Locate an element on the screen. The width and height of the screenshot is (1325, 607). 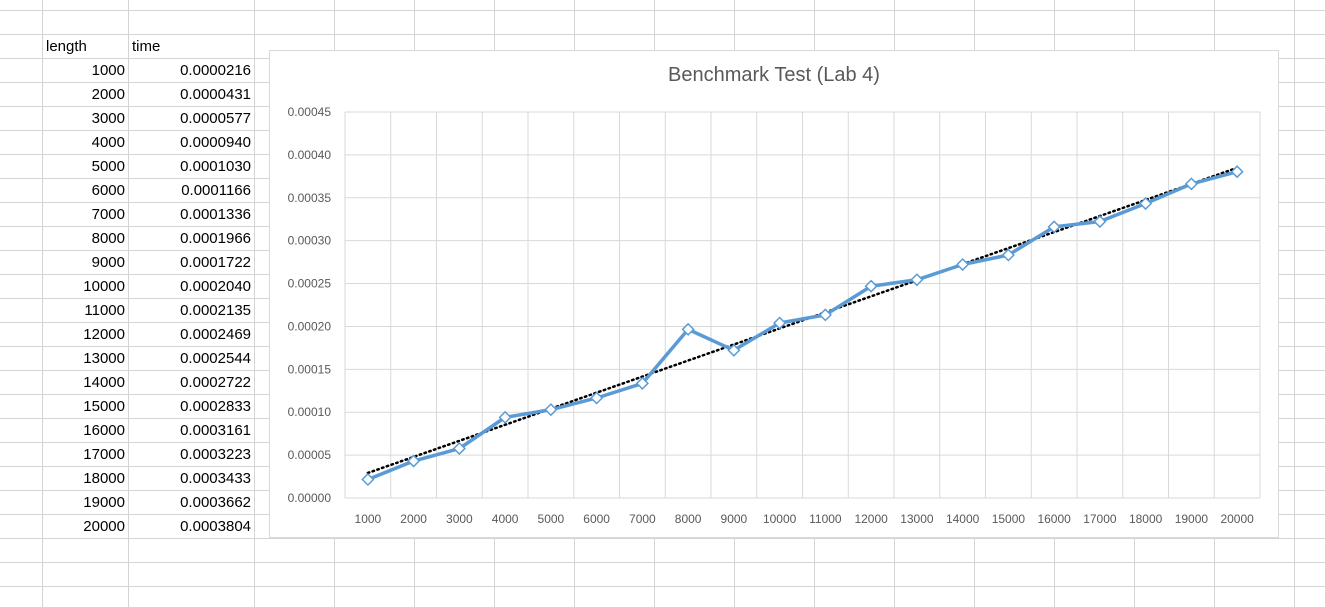
y-tick-label: 0.00040 is located at coordinates (310, 155).